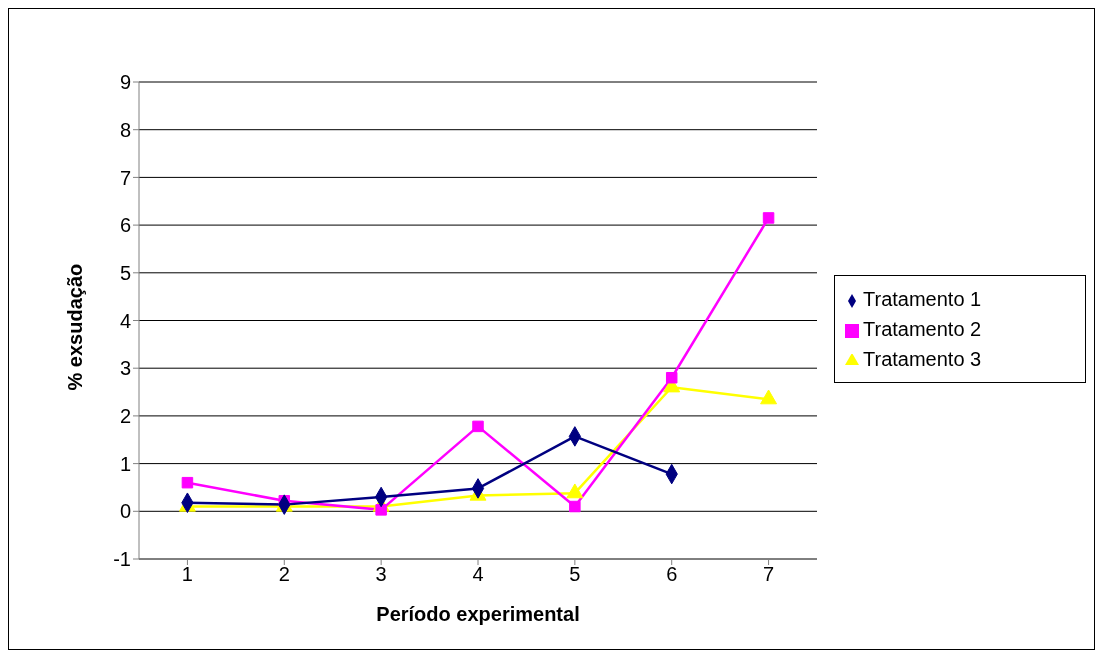 Image resolution: width=1100 pixels, height=659 pixels. What do you see at coordinates (187, 574) in the screenshot?
I see `x-tick-label: 1` at bounding box center [187, 574].